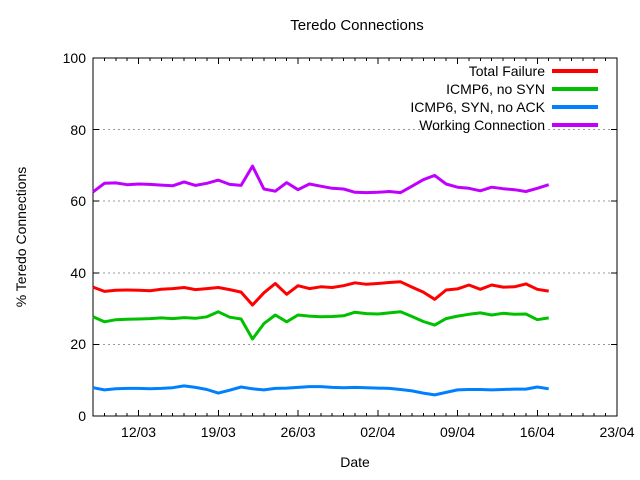 The image size is (640, 480). I want to click on x-tick-label: 09/04, so click(457, 432).